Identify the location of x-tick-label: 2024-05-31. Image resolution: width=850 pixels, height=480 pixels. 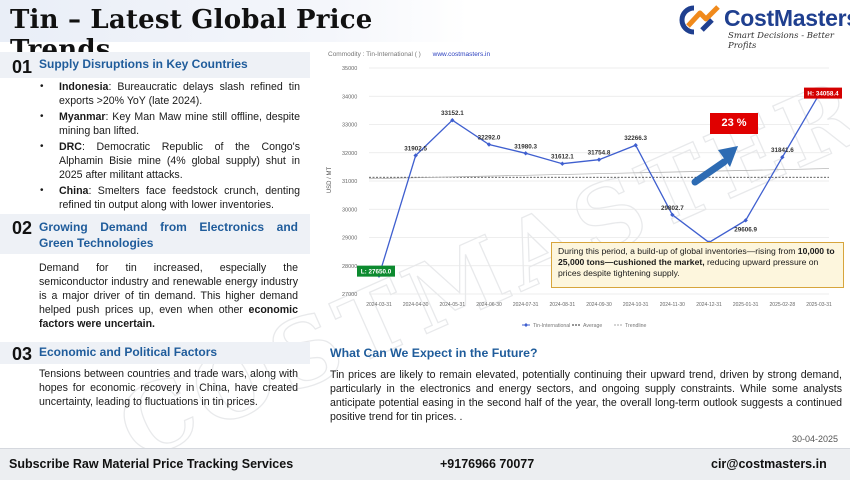
(453, 305).